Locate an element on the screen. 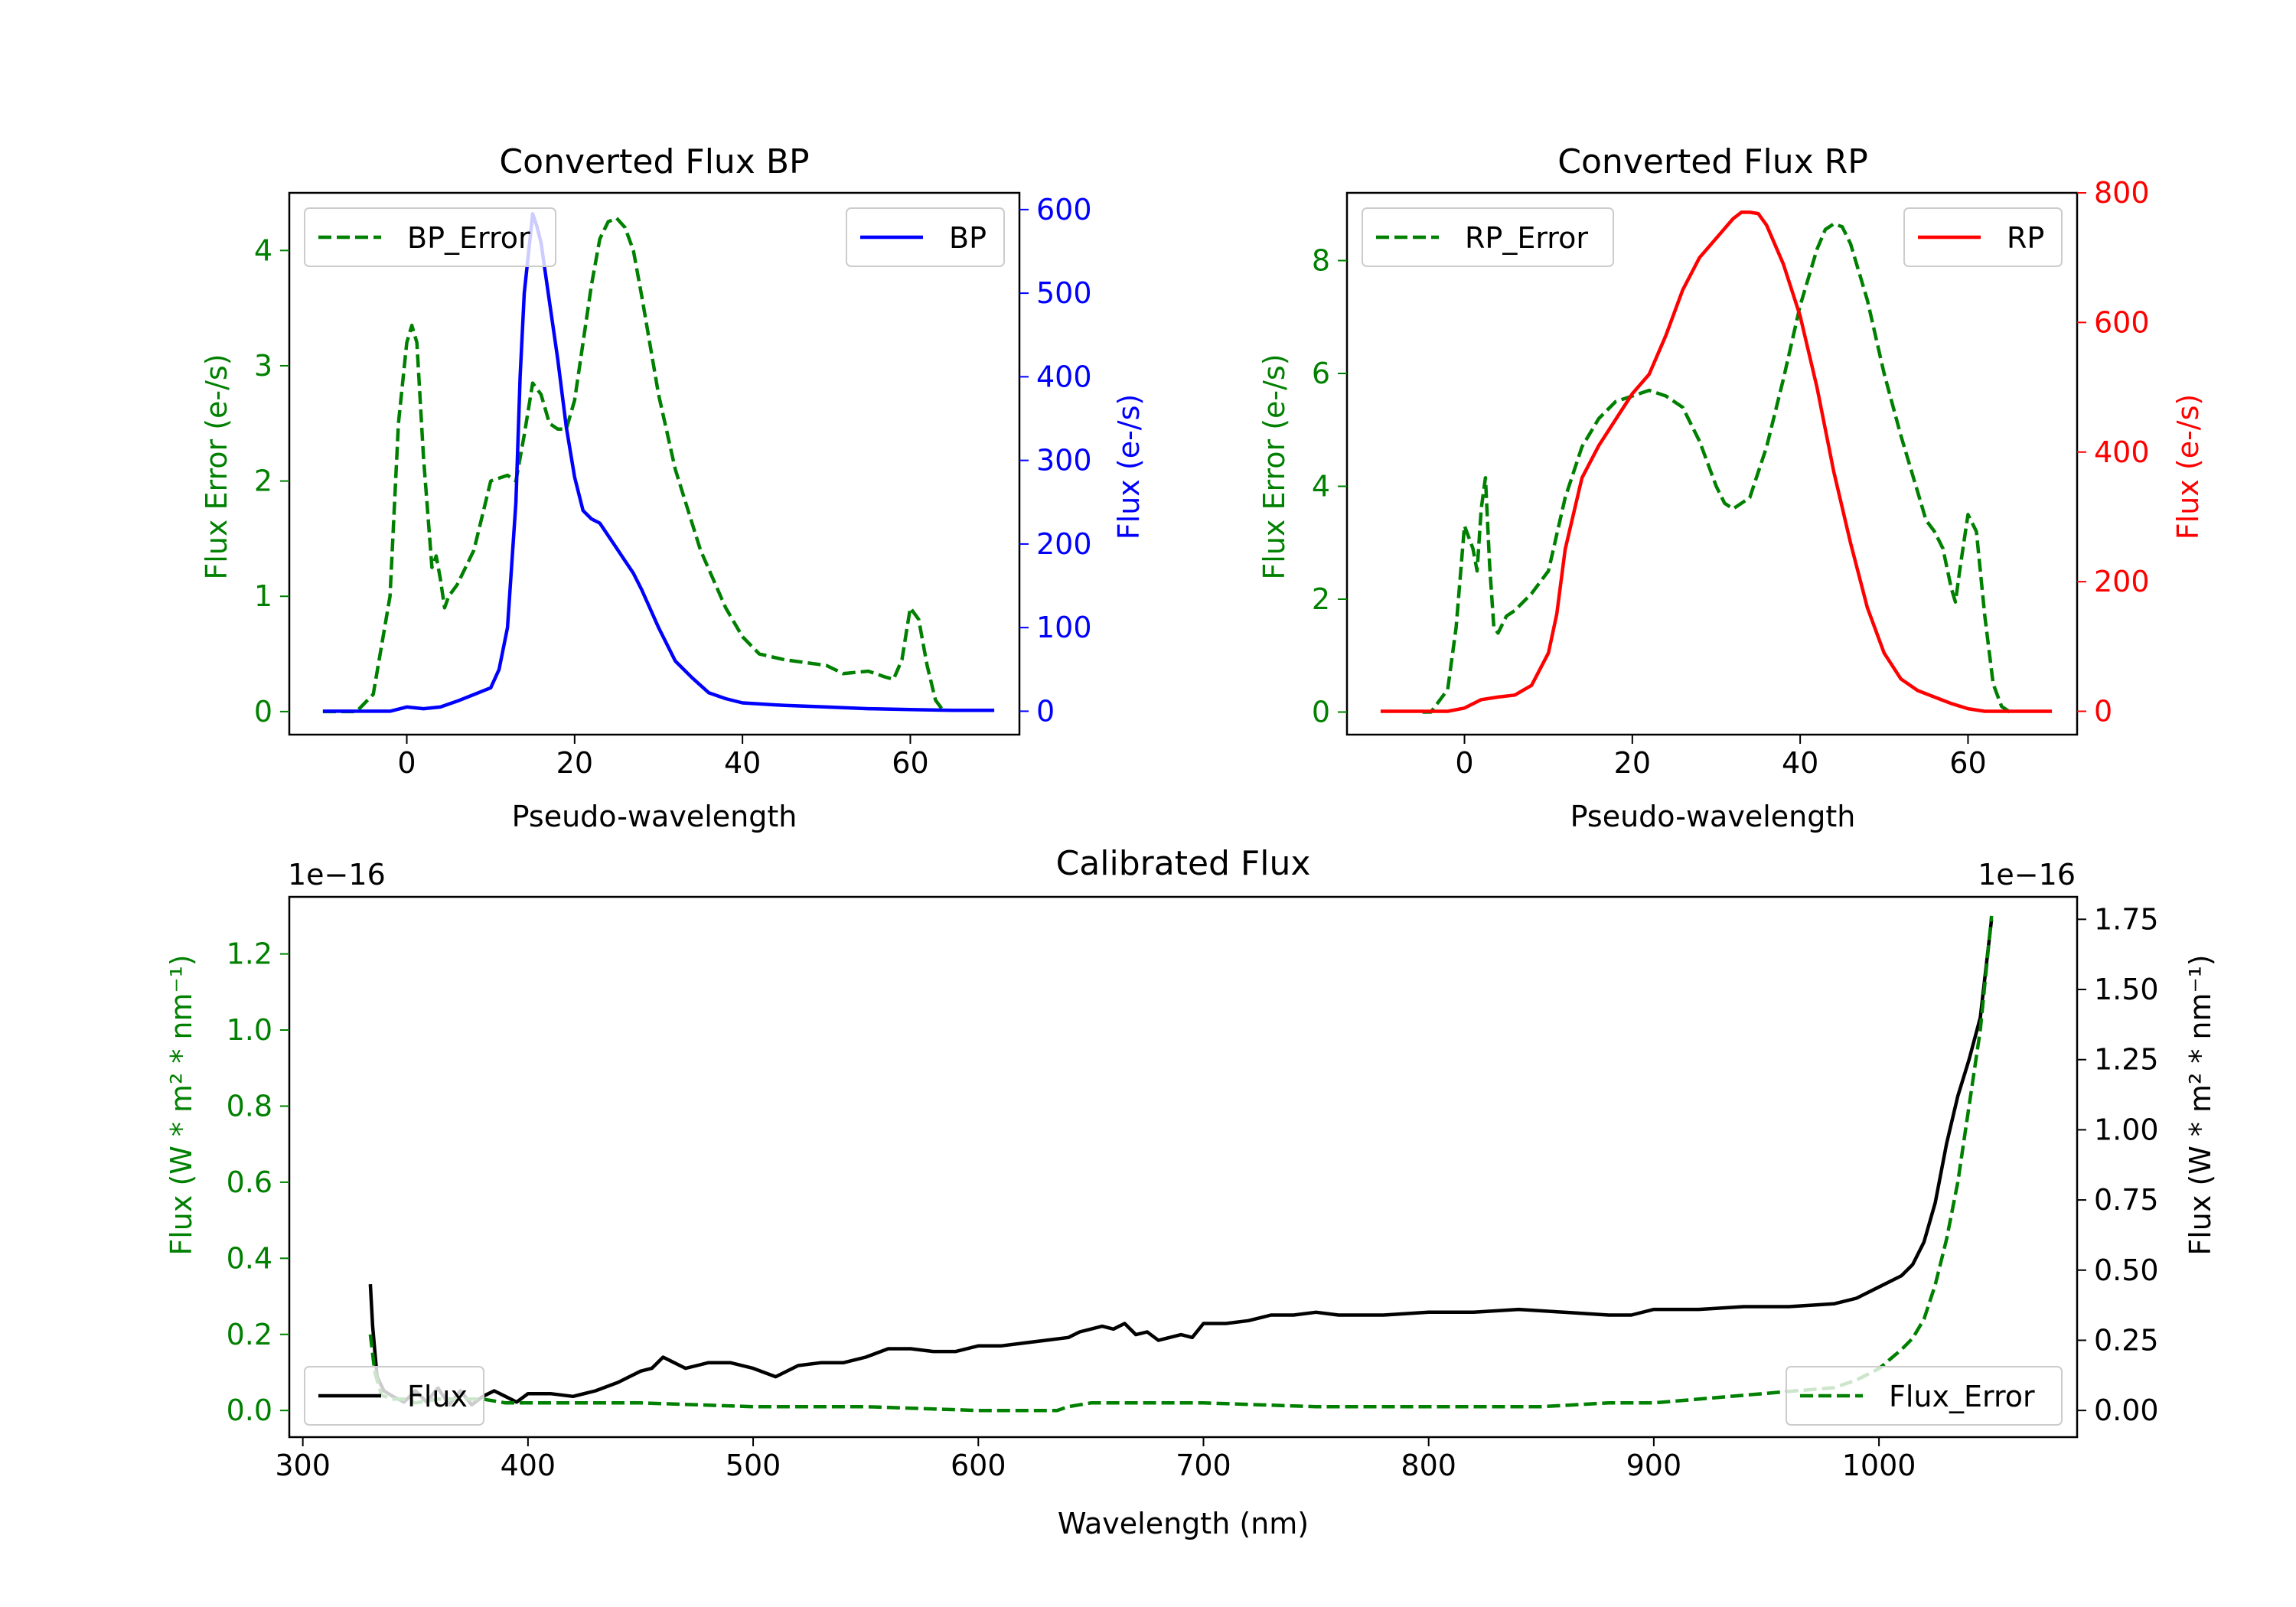 The width and height of the screenshot is (2296, 1607). chart-title-calibrated: Calibrated Flux is located at coordinates (1183, 864).